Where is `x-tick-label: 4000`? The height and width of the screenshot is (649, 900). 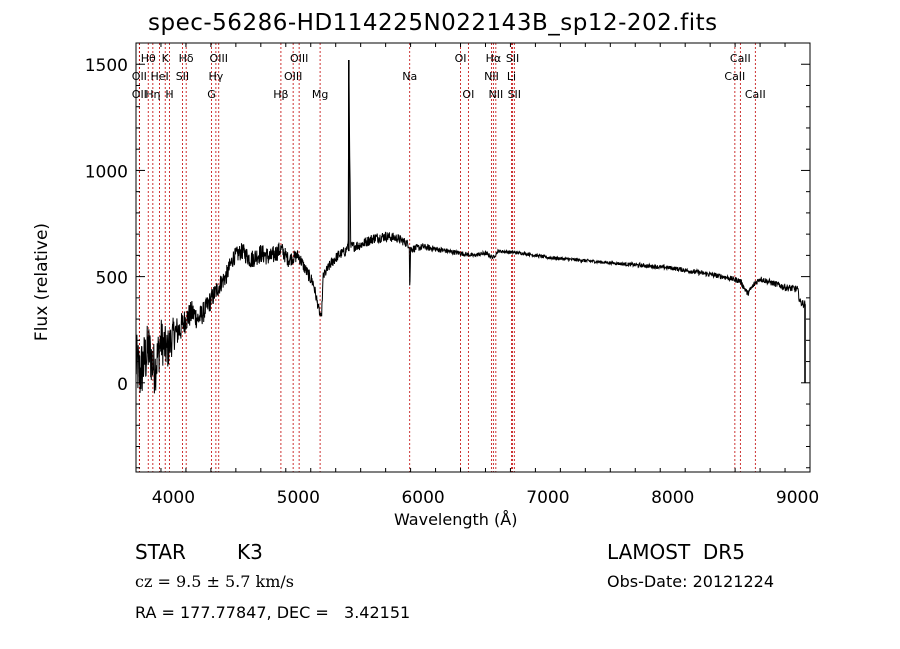 x-tick-label: 4000 is located at coordinates (173, 498).